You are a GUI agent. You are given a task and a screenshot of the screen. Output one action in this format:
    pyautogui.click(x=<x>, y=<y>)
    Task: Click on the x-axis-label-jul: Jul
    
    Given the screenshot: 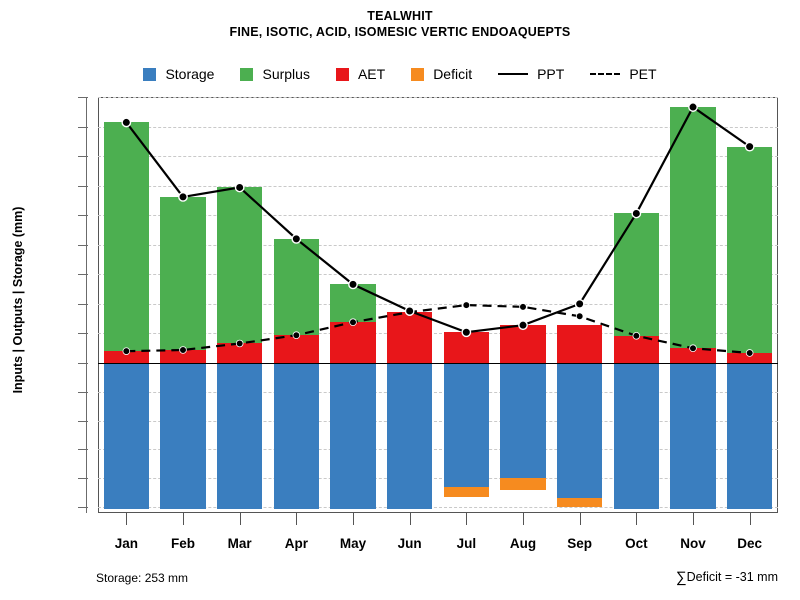 What is the action you would take?
    pyautogui.click(x=466, y=543)
    